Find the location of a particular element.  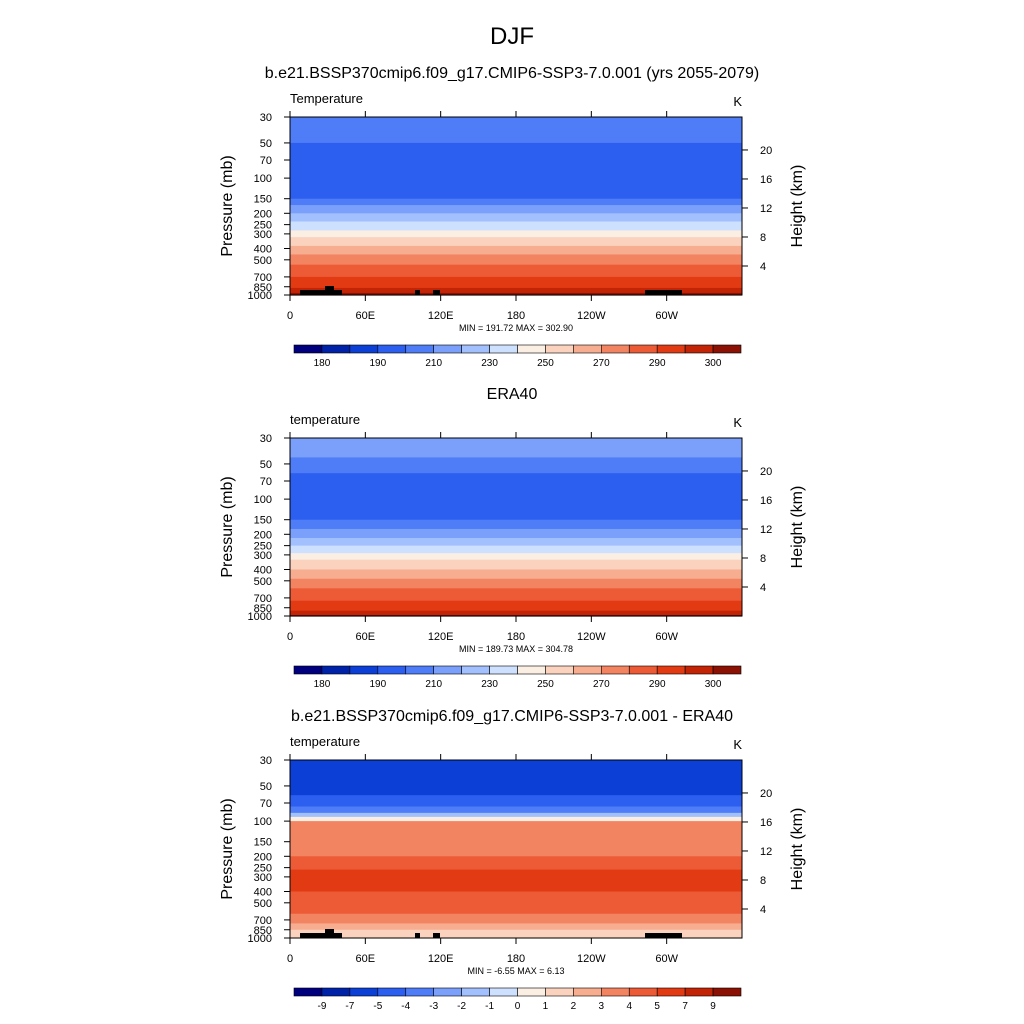

y-tick-label: 1000 is located at coordinates (260, 939).